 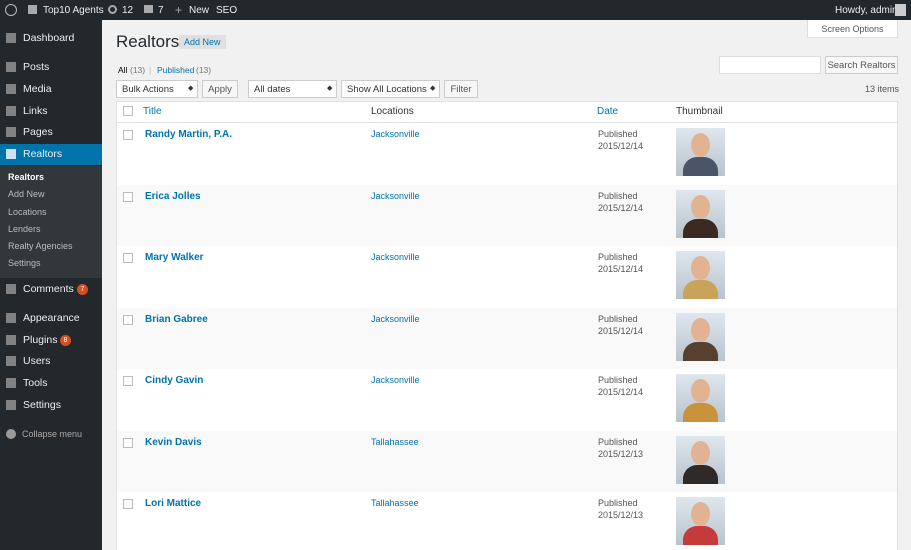 I want to click on search-input, so click(x=770, y=65).